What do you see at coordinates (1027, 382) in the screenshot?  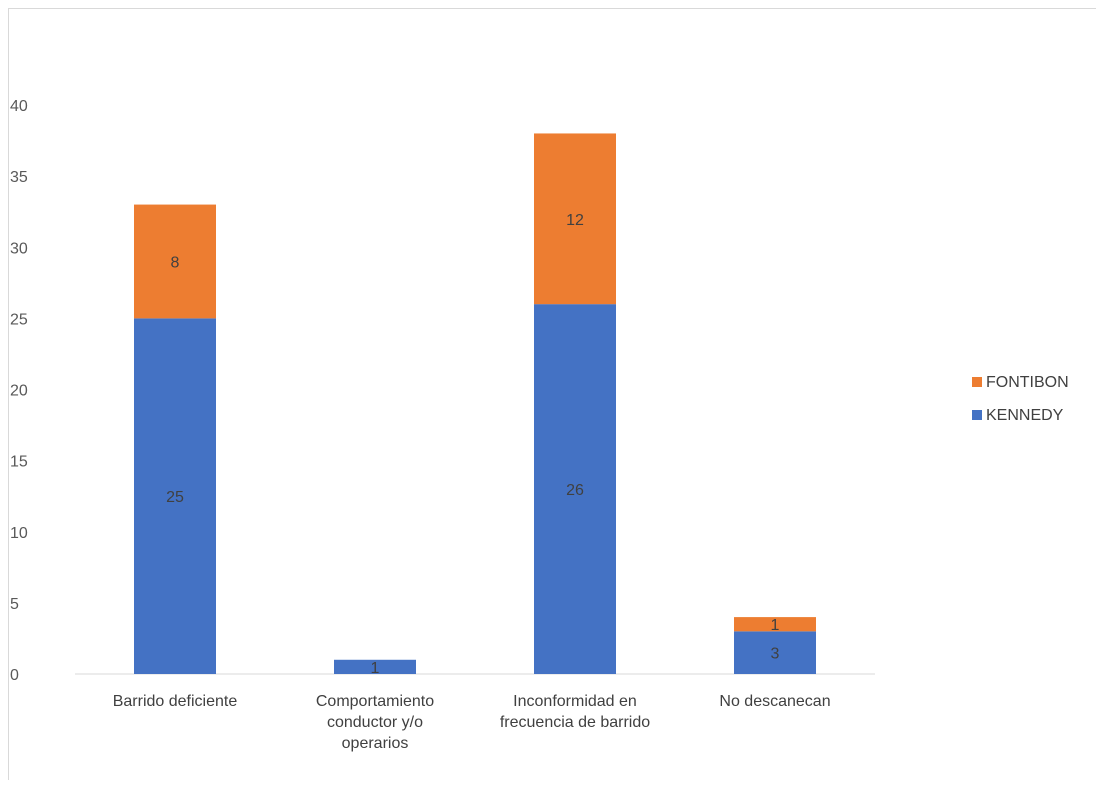 I see `legend-label-fontibon: FONTIBON` at bounding box center [1027, 382].